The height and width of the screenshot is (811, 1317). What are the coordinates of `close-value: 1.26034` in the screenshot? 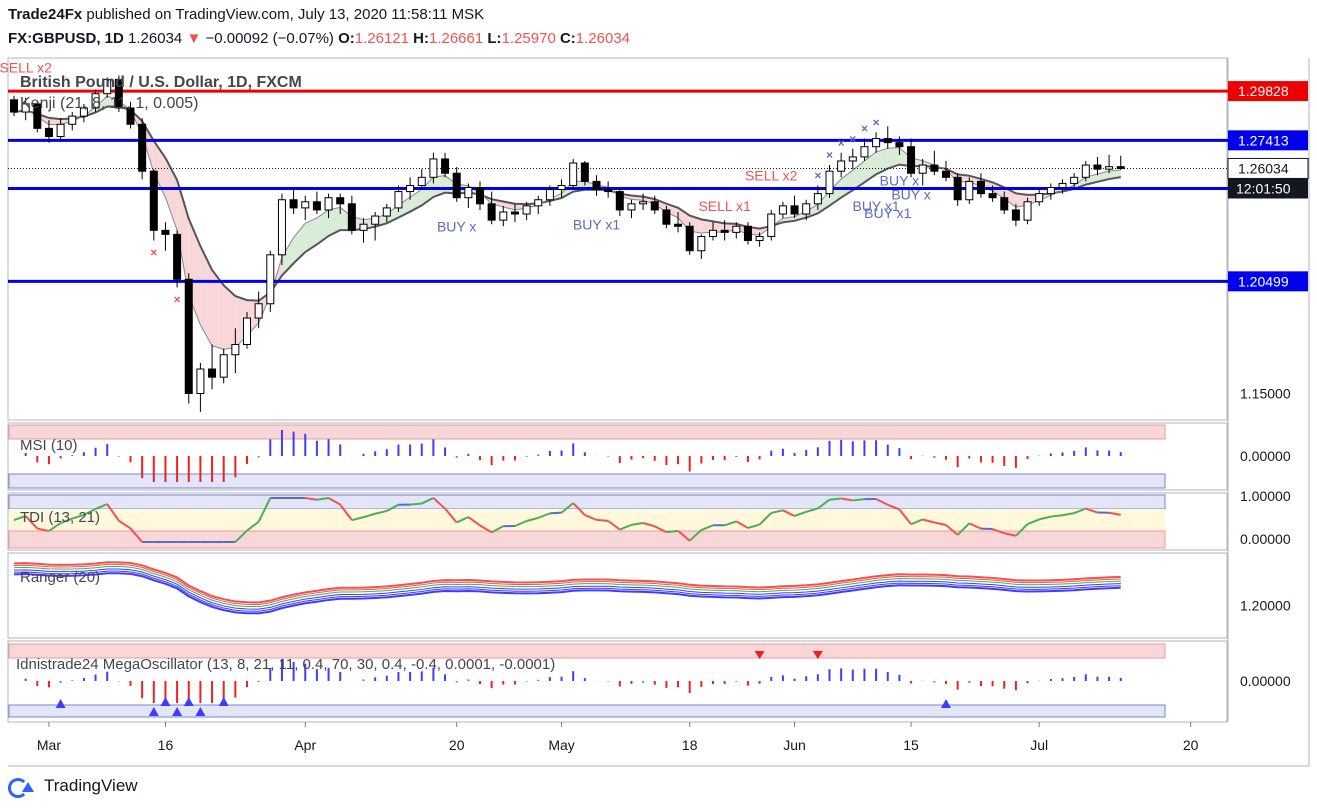 It's located at (603, 38).